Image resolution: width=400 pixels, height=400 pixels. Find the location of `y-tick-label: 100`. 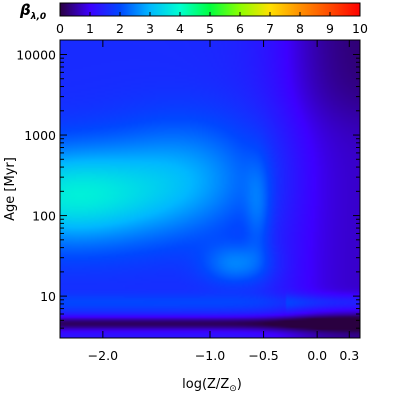

y-tick-label: 100 is located at coordinates (44, 216).